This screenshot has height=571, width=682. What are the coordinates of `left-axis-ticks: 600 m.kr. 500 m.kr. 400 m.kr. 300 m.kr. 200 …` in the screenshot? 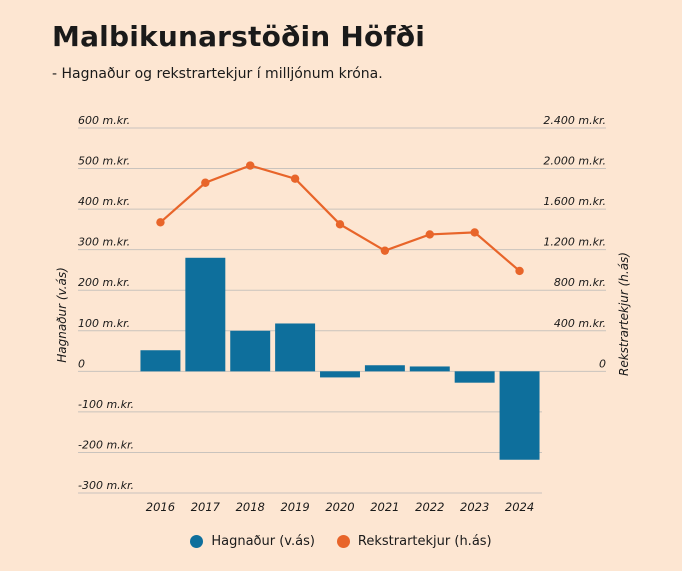 It's located at (106, 303).